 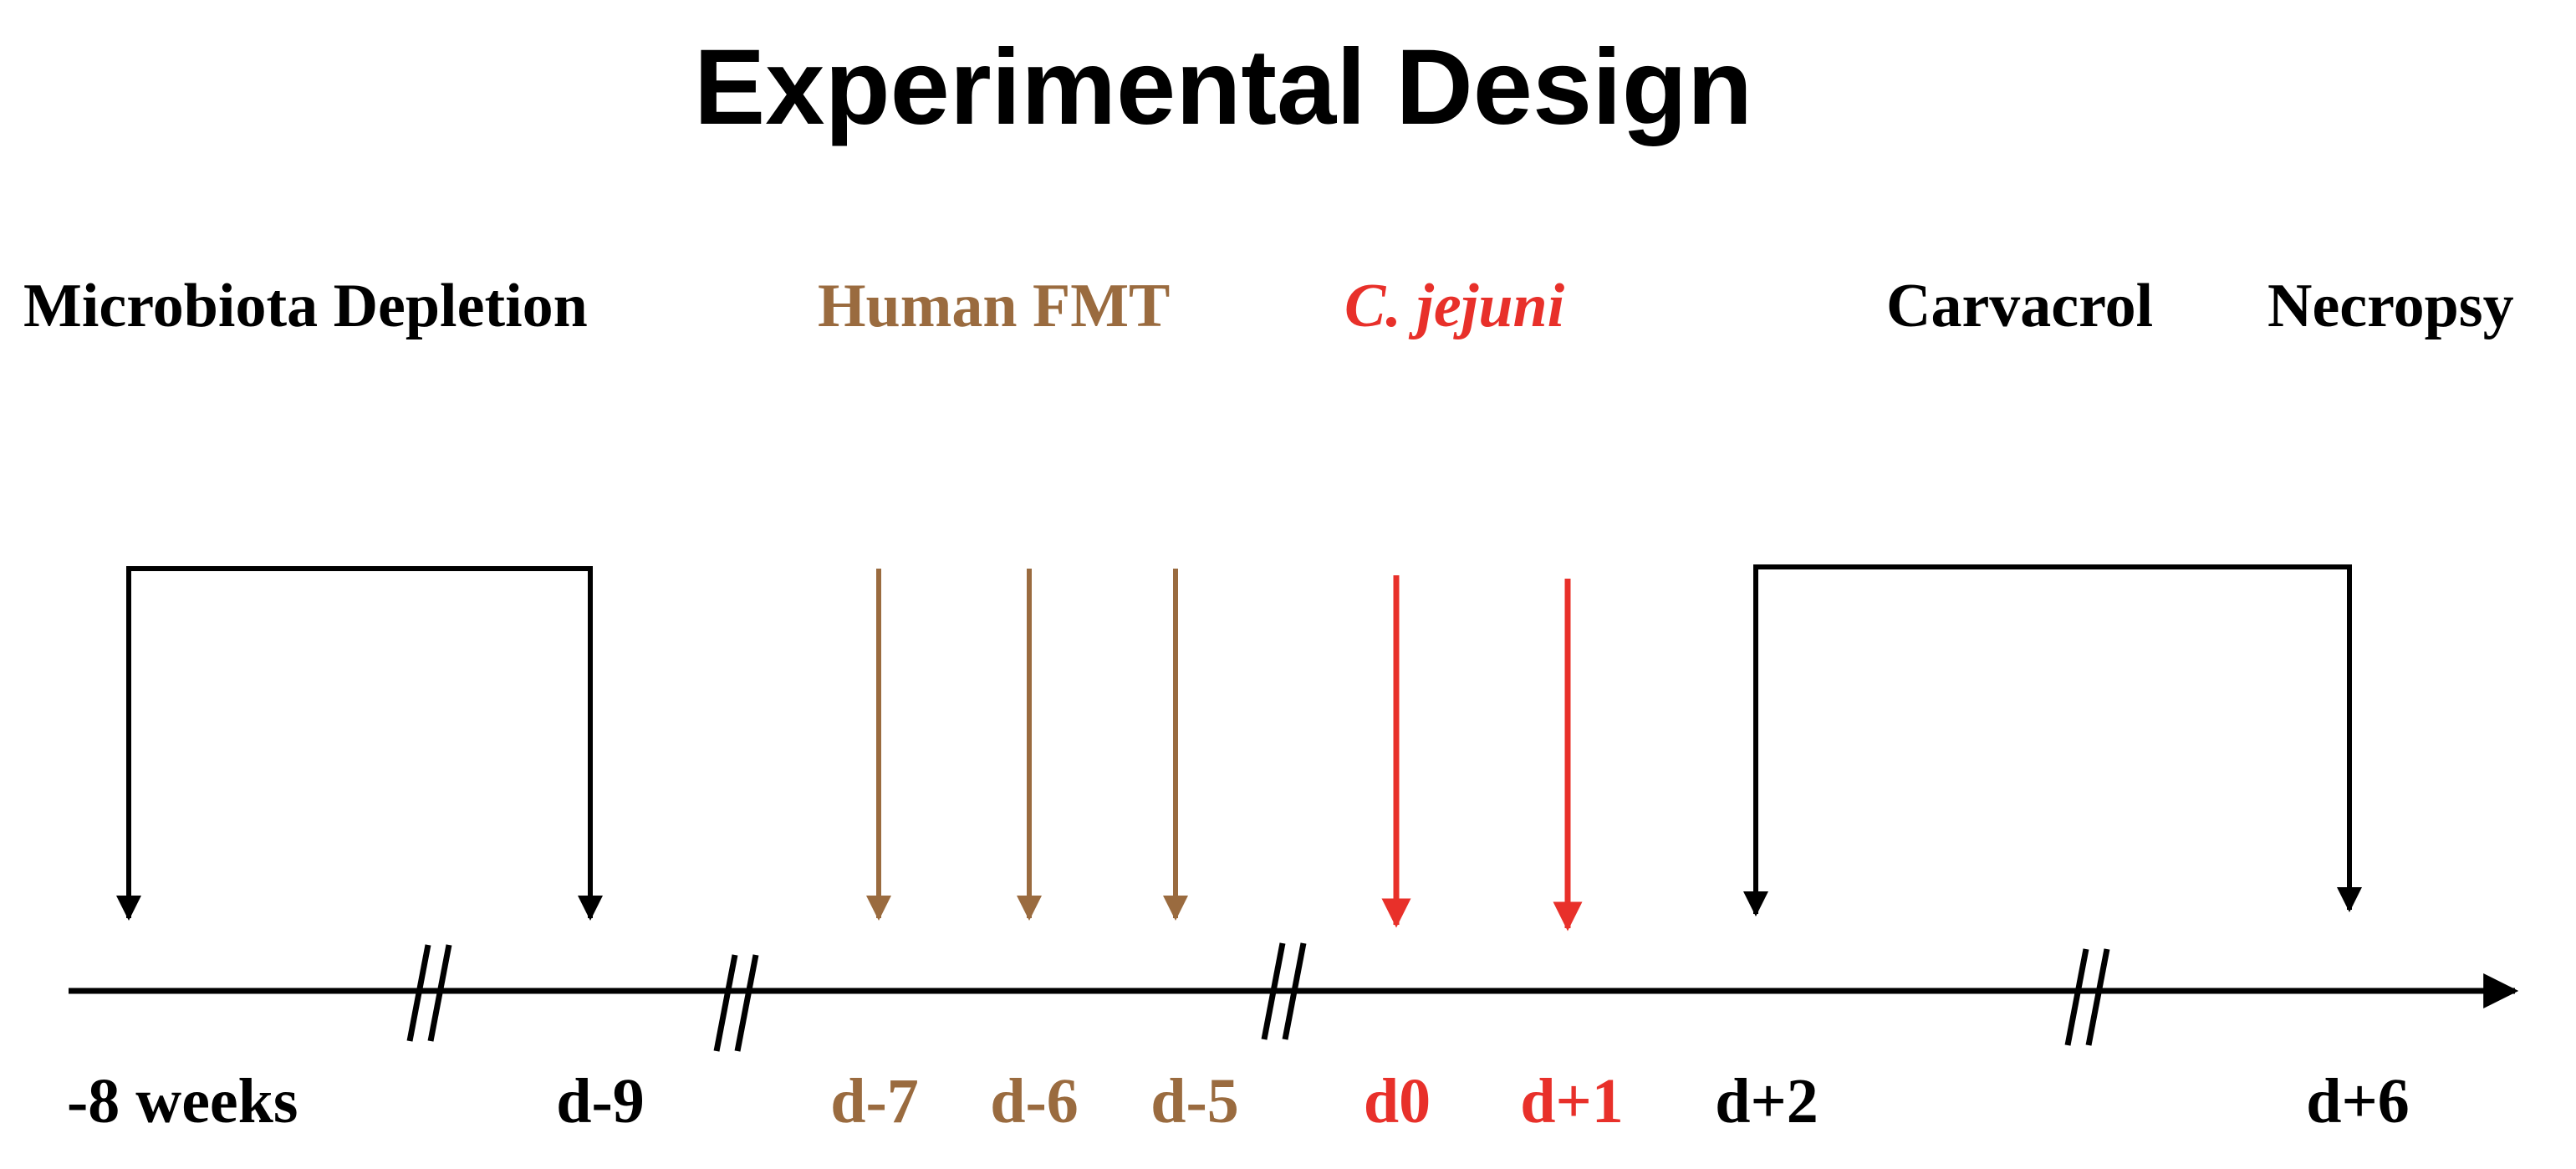 What do you see at coordinates (183, 1101) in the screenshot?
I see `timepoint-minus-8-weeks: -8 weeks` at bounding box center [183, 1101].